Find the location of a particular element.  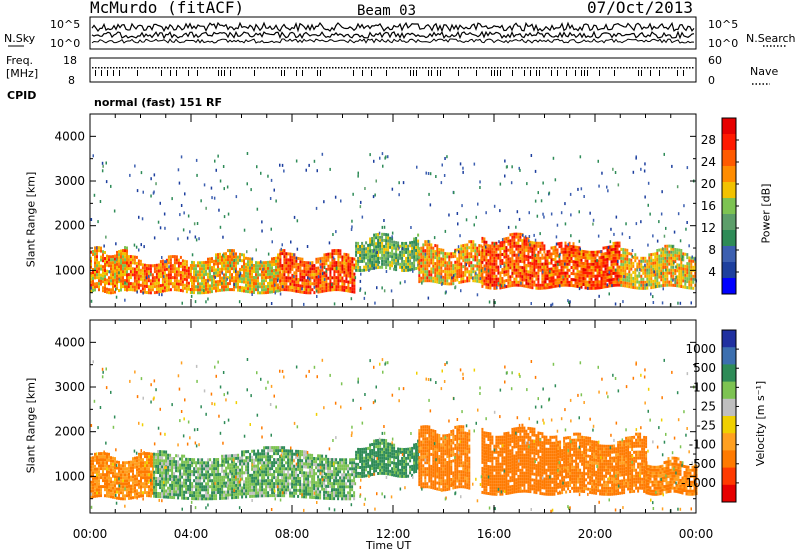

nave-point is located at coordinates (650, 73).